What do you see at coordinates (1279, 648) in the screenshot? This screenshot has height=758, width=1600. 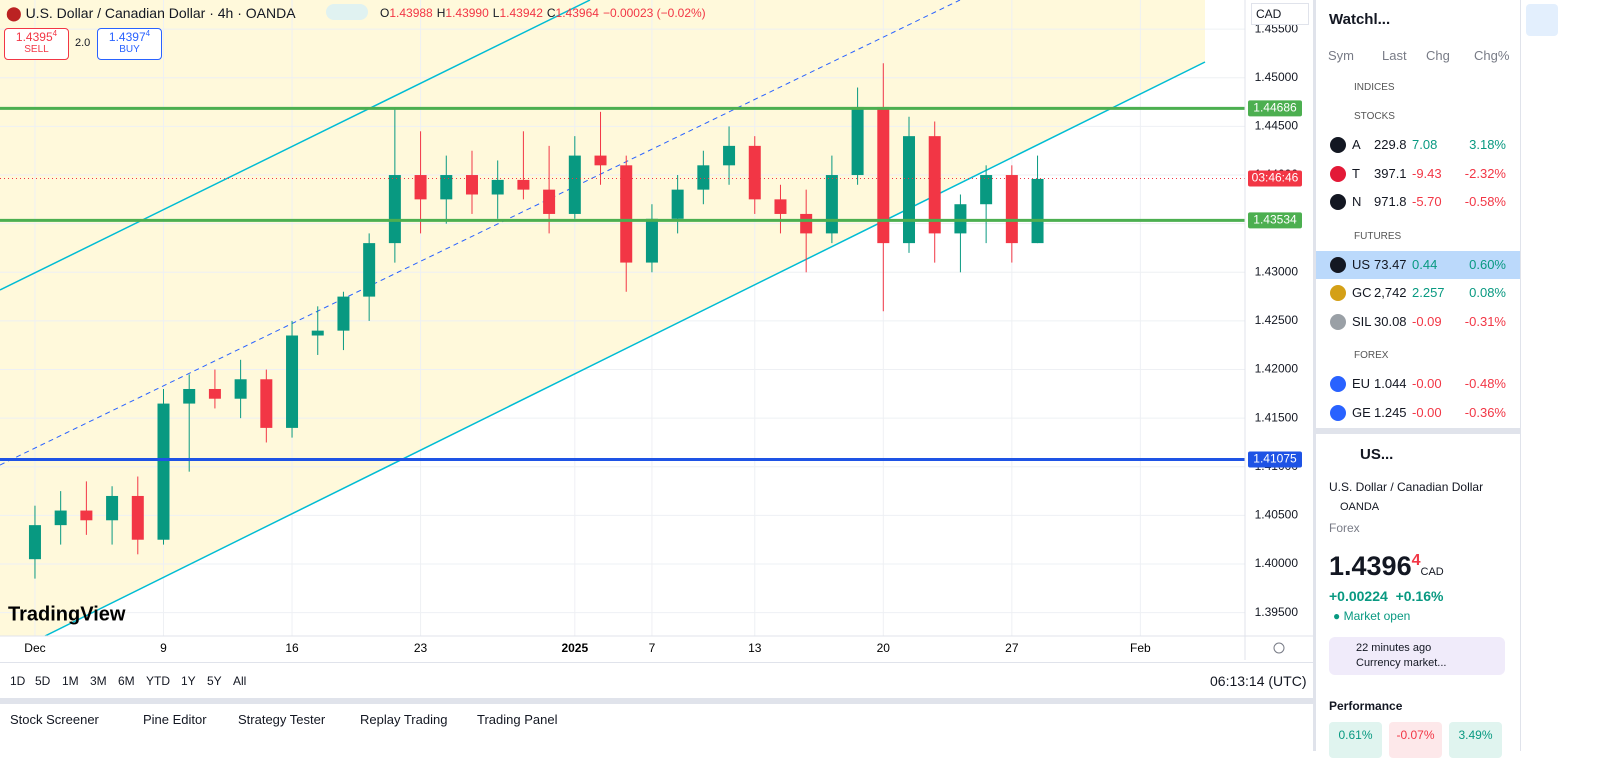 I see `settings-icon` at bounding box center [1279, 648].